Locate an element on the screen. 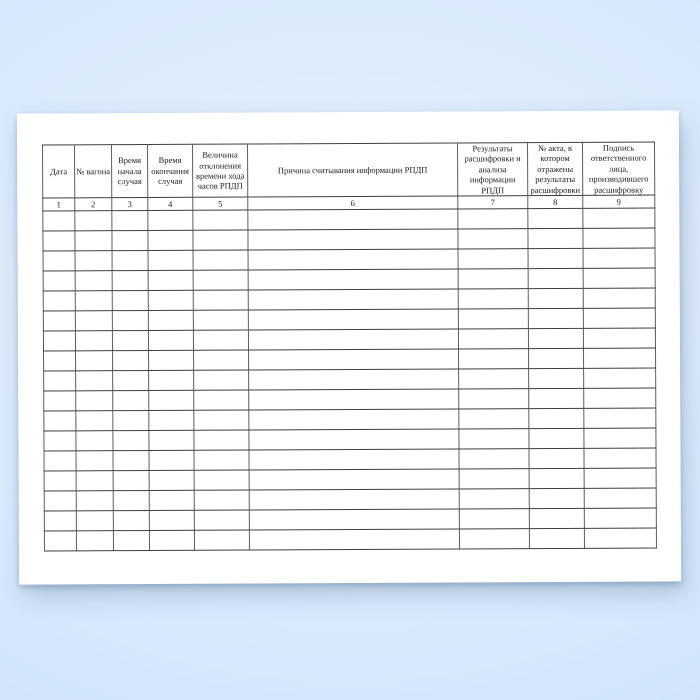 This screenshot has width=700, height=700. column-number-9: 9 is located at coordinates (618, 202).